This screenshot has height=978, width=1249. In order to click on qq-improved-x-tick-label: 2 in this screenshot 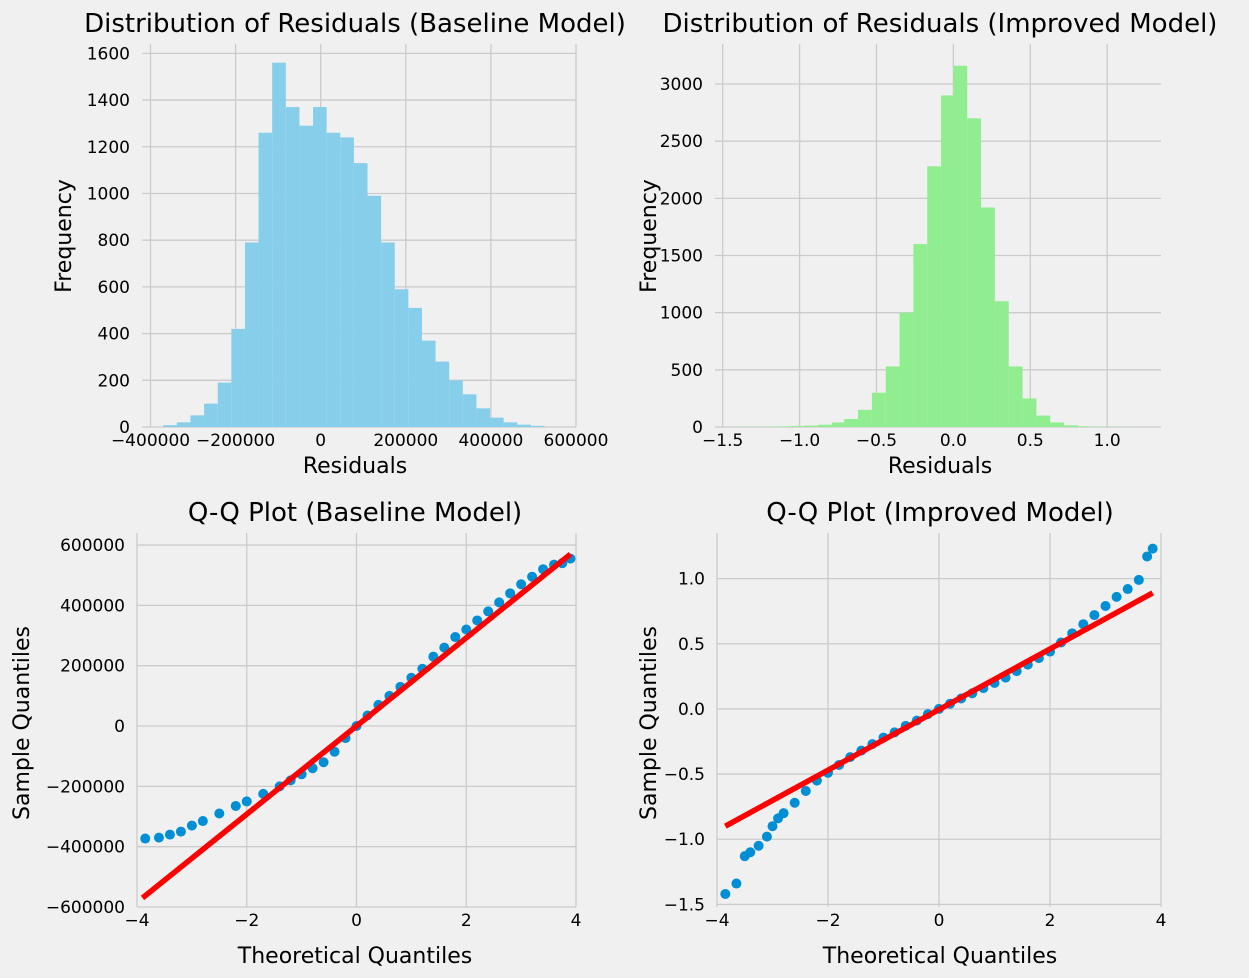, I will do `click(1050, 921)`.